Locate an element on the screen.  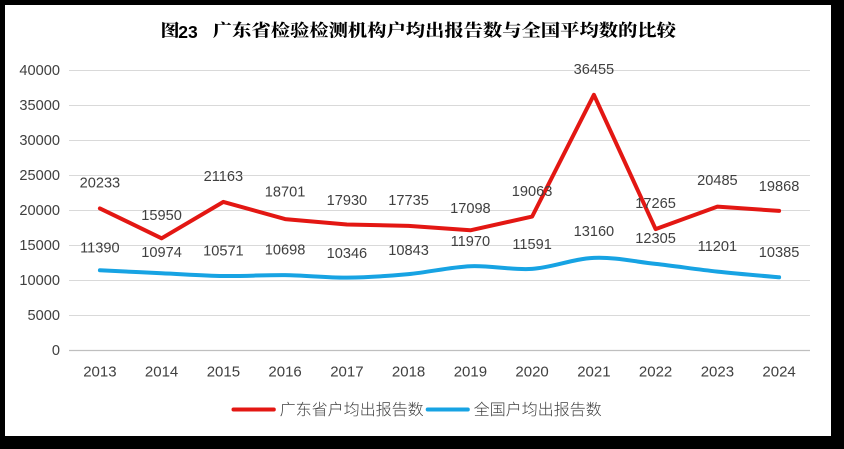
svg-text: 36455 is located at coordinates (594, 70).